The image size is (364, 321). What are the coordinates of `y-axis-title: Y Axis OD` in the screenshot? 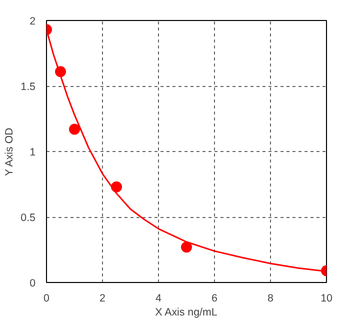 It's located at (10, 151).